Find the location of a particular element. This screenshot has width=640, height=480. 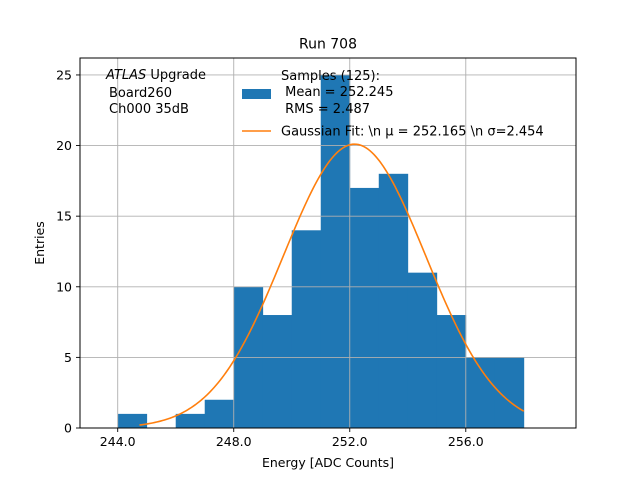

chart-title: Run 708 is located at coordinates (328, 45).